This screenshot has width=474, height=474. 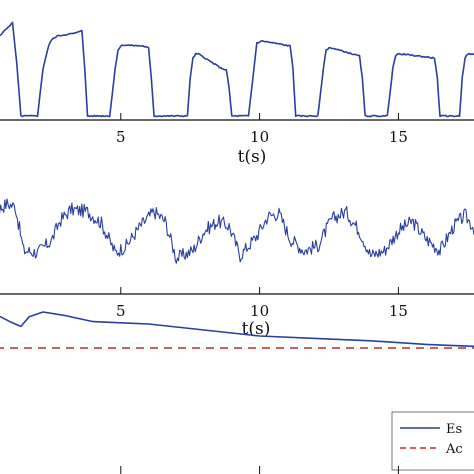 I want to click on legend-label-es: Es, so click(x=454, y=429).